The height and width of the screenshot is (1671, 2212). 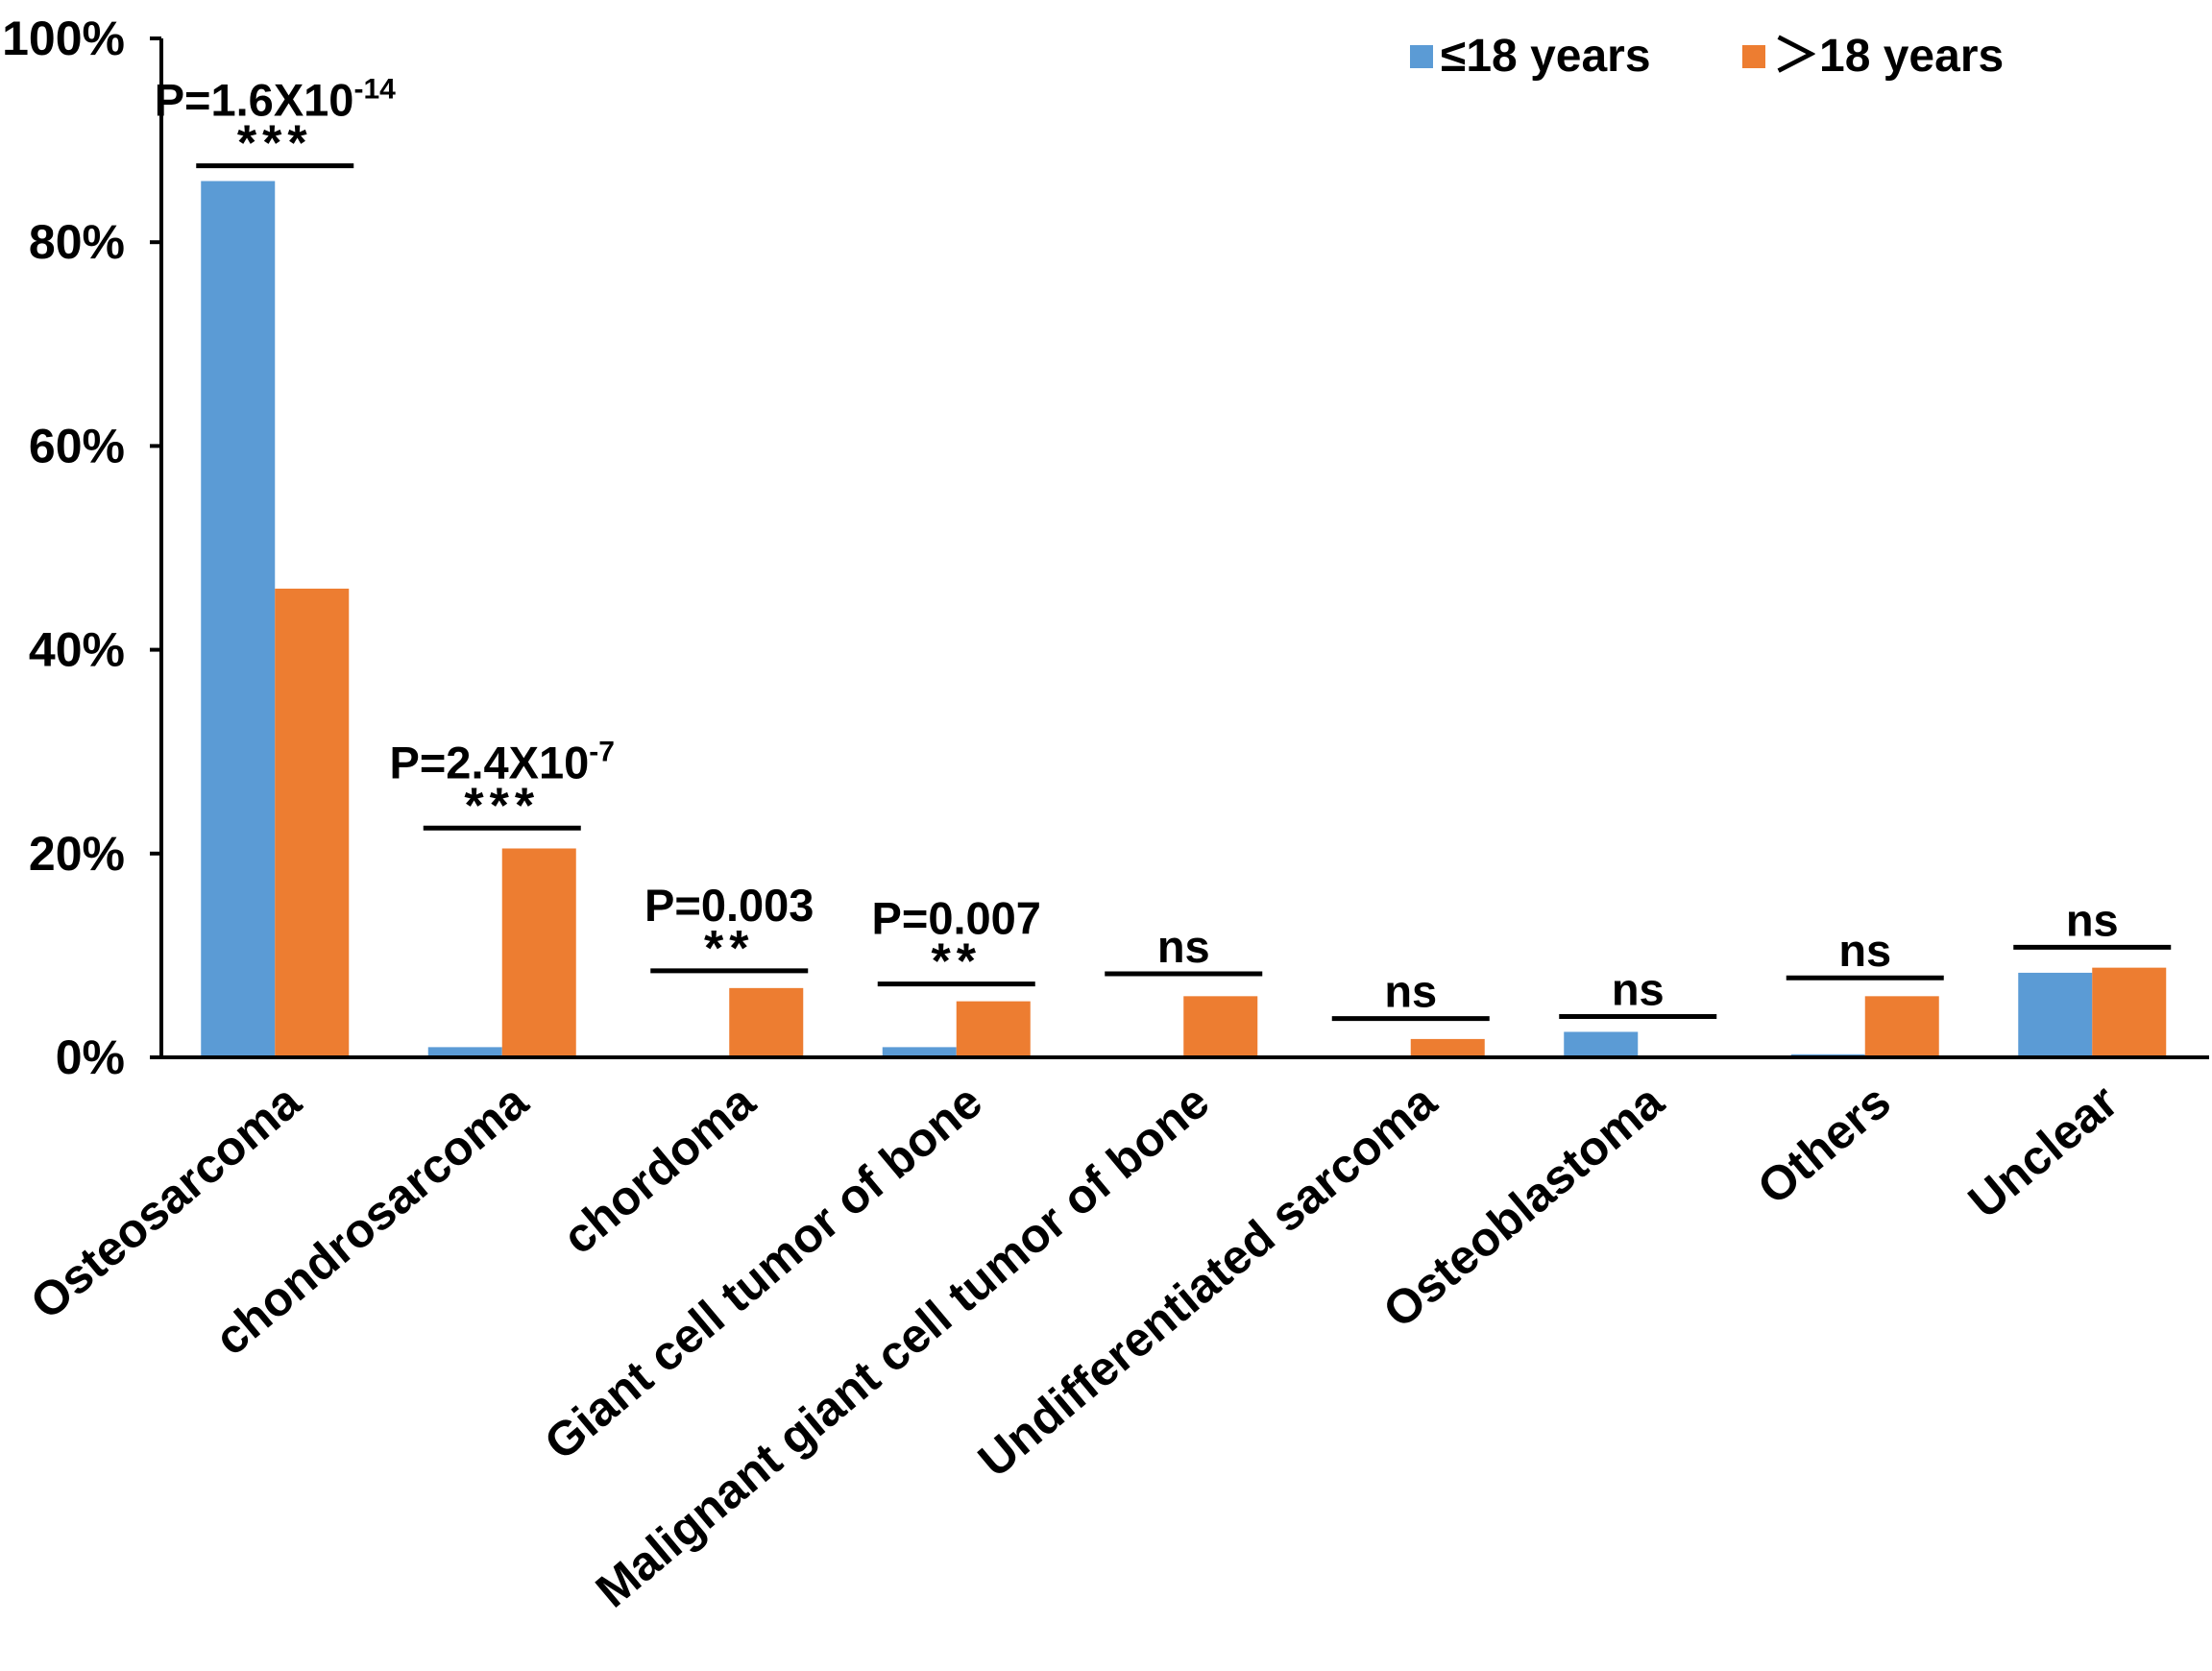 I want to click on x-category-label: Giant cell tumor of bone, so click(x=762, y=1273).